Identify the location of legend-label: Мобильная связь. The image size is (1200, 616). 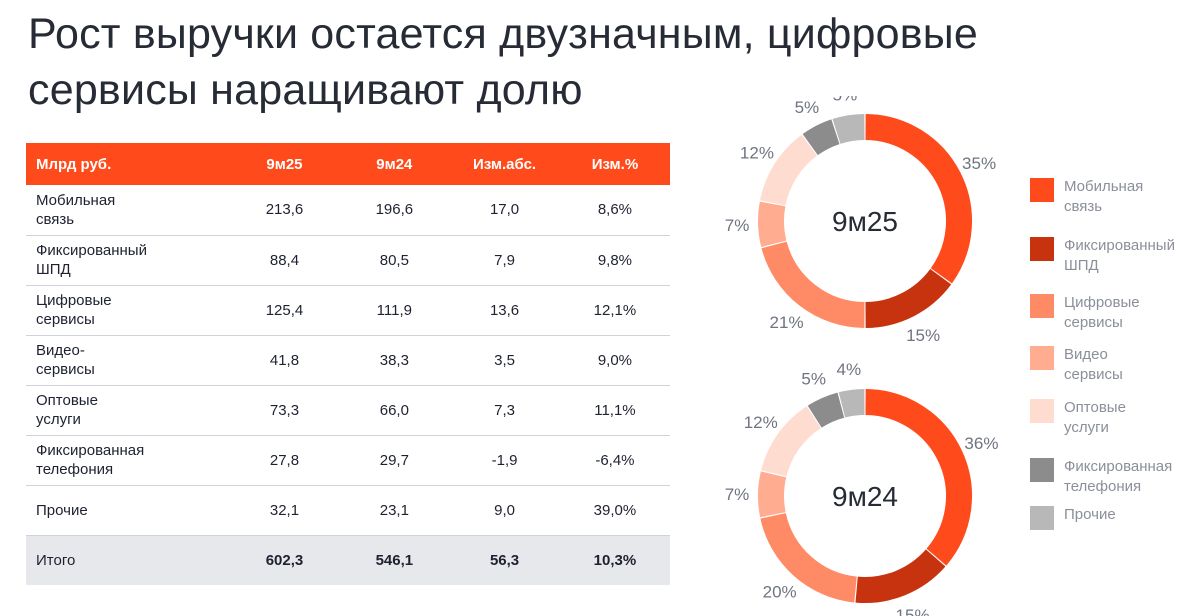
(1104, 196).